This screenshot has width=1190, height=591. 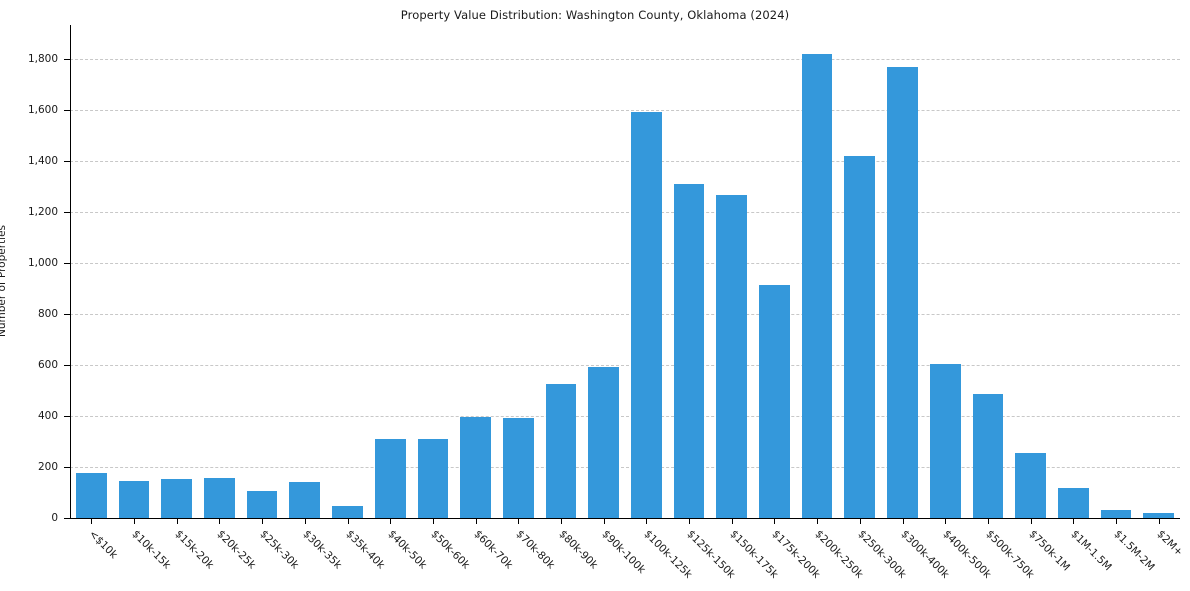 I want to click on x-axis-tick-label: $1.5M-2M, so click(x=1133, y=550).